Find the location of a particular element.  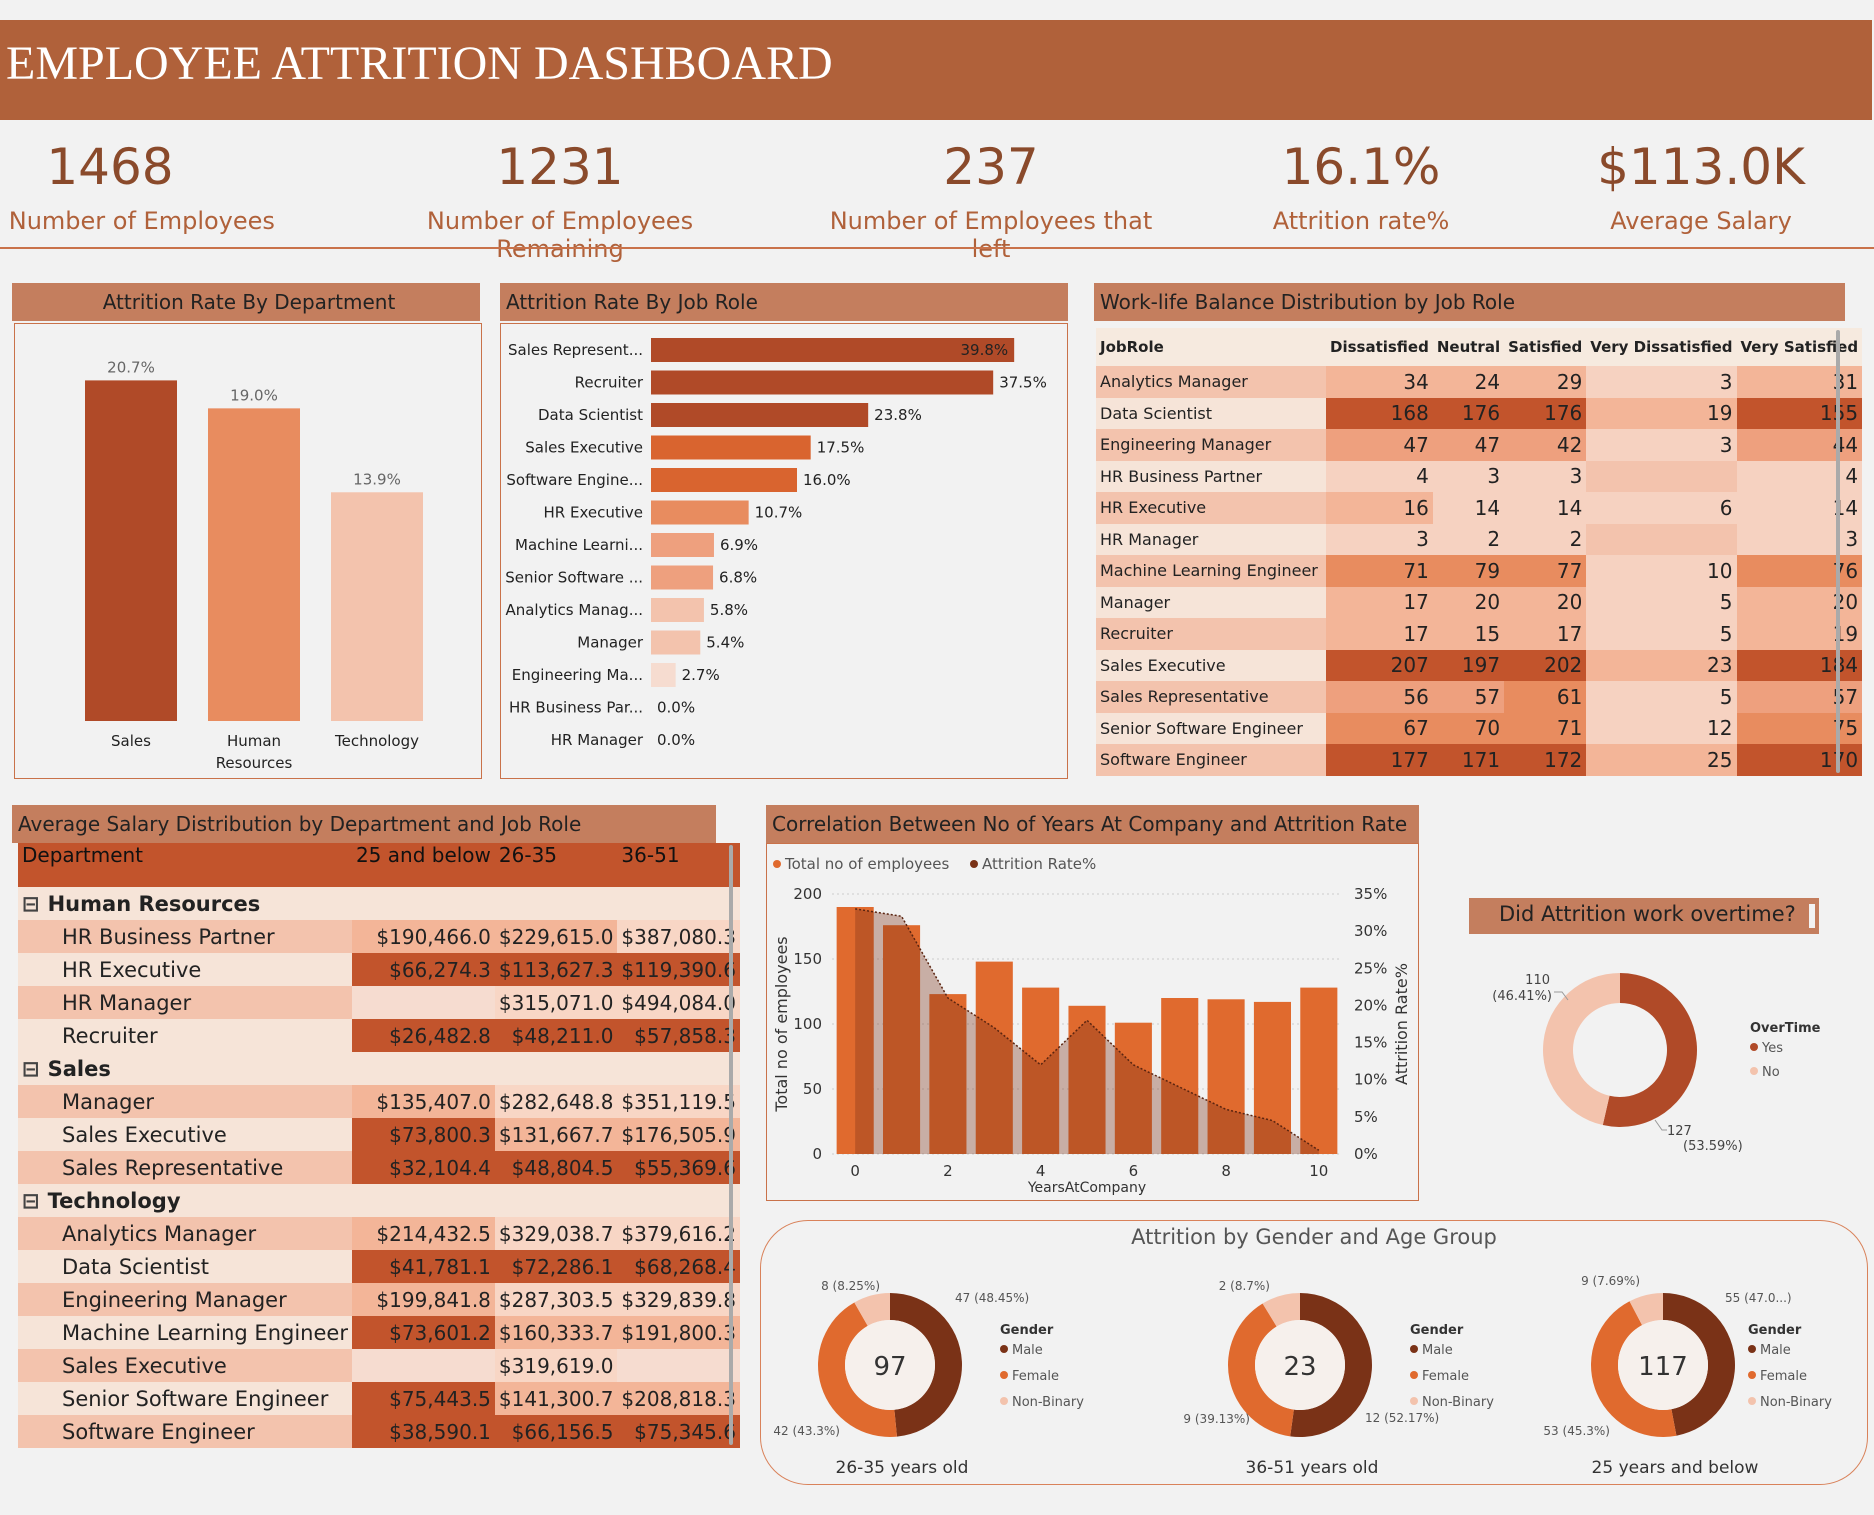

gender-age-panel is located at coordinates (1314, 1352).